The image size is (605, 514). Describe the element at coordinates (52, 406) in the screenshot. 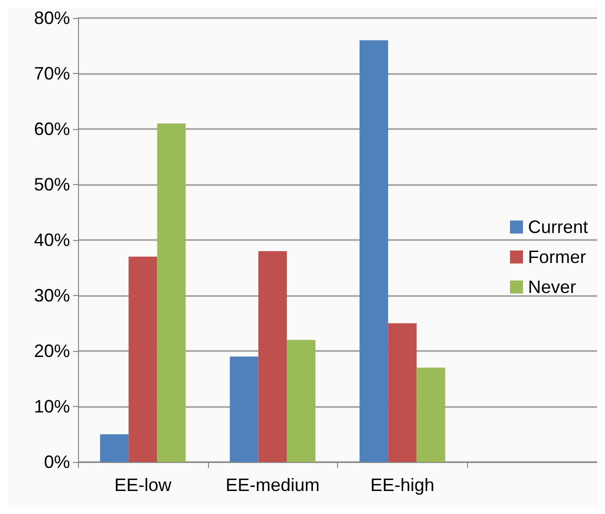

I see `y-tick-label: 10%` at that location.